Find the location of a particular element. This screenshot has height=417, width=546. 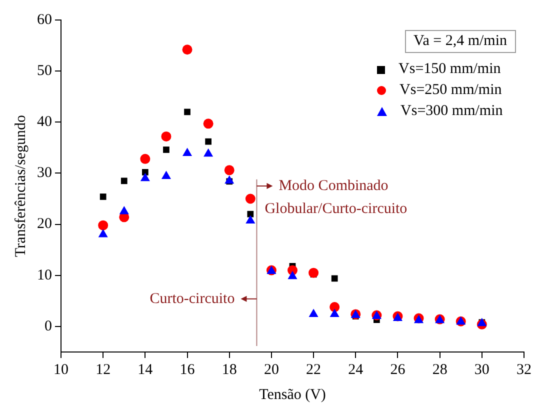

legend-label: Vs=300 mm/min is located at coordinates (451, 111).